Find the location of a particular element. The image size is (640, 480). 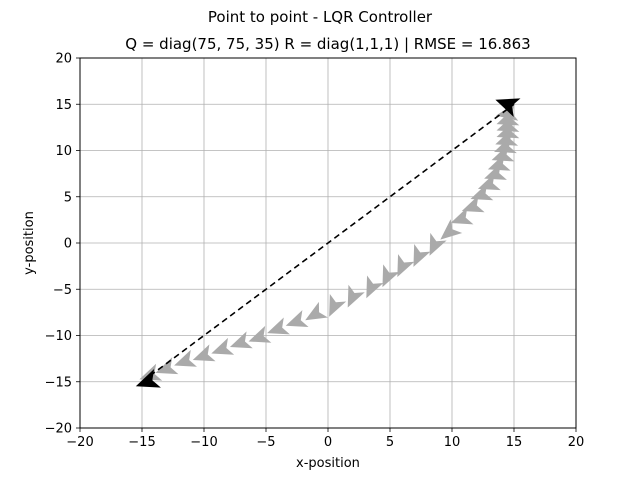

y-tick-label: −5 is located at coordinates (62, 290).